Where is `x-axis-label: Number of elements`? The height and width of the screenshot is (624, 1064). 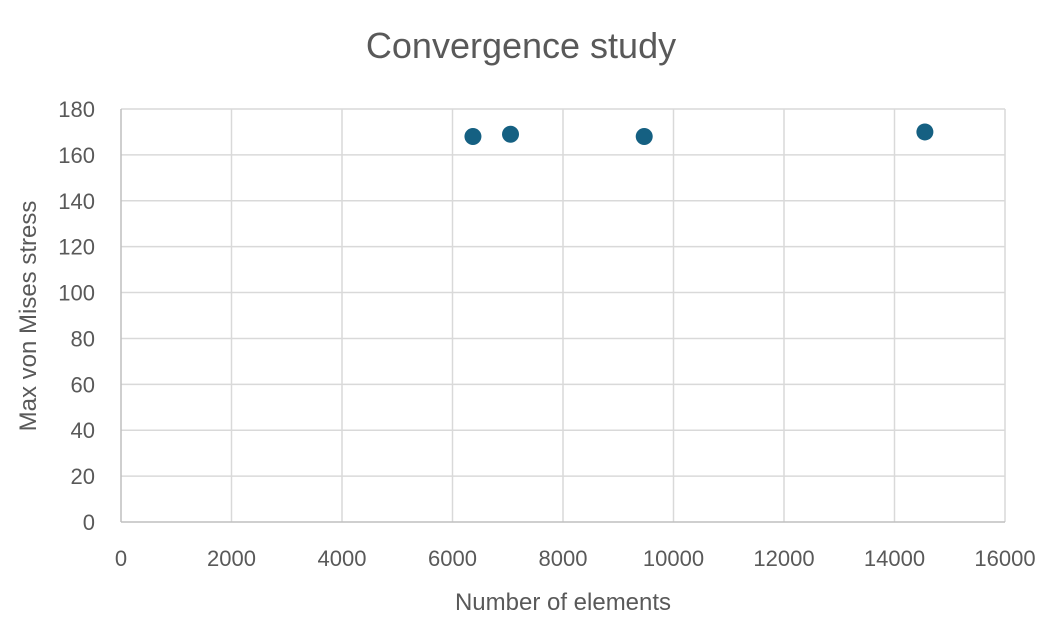
x-axis-label: Number of elements is located at coordinates (563, 602).